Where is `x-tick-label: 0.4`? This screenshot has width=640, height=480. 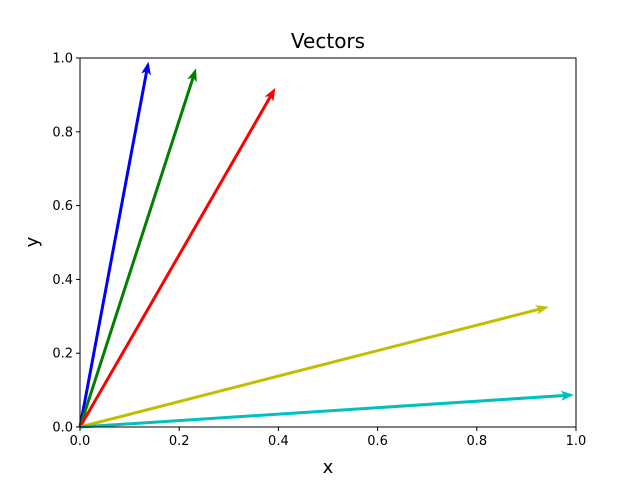 x-tick-label: 0.4 is located at coordinates (278, 441).